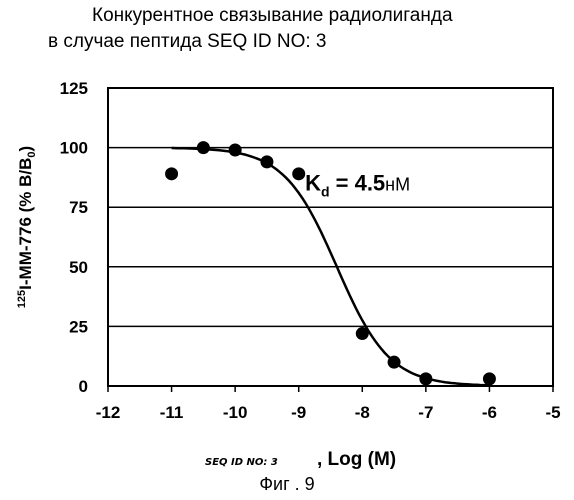 The image size is (574, 500). What do you see at coordinates (241, 462) in the screenshot?
I see `x-axis-label-handwritten: SEQ ID NO: 3` at bounding box center [241, 462].